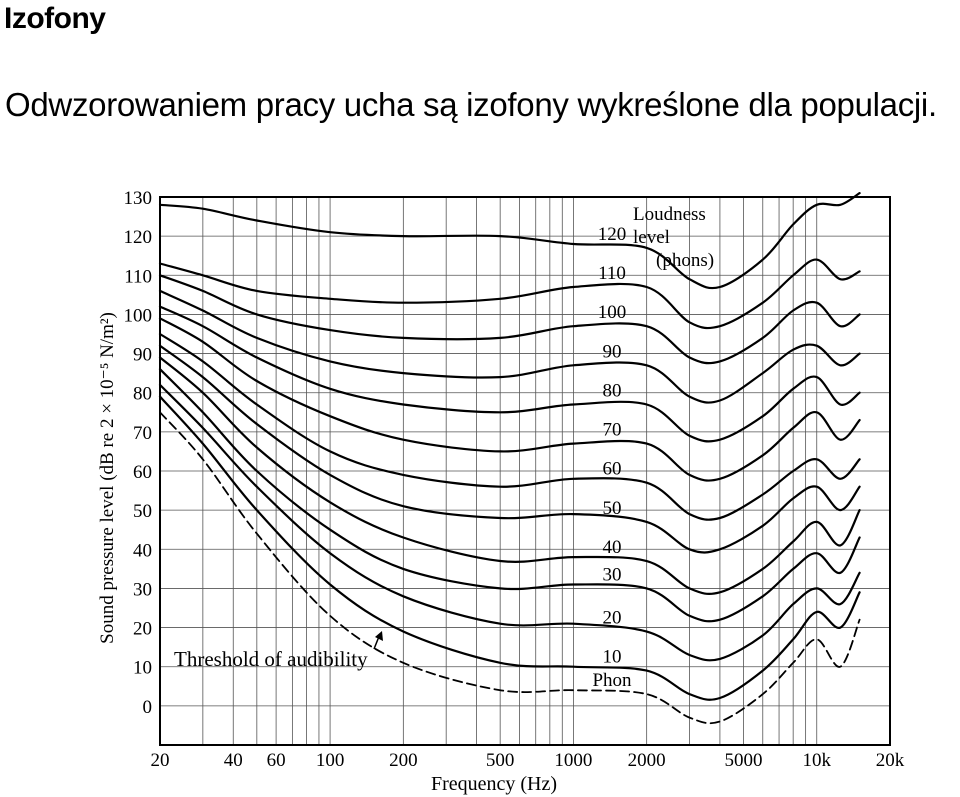 The width and height of the screenshot is (960, 797). Describe the element at coordinates (612, 273) in the screenshot. I see `curve-label-110: 110` at that location.